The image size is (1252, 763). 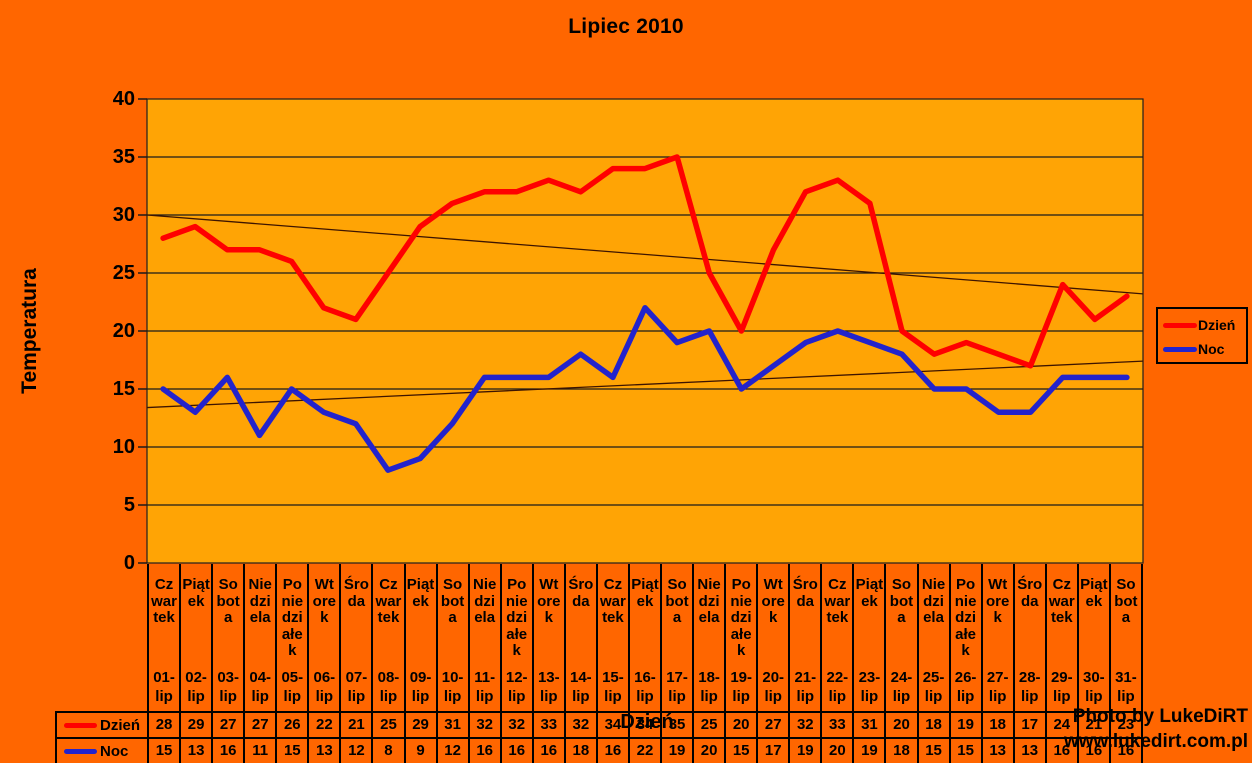 I want to click on table-cell: 9, so click(x=419, y=751).